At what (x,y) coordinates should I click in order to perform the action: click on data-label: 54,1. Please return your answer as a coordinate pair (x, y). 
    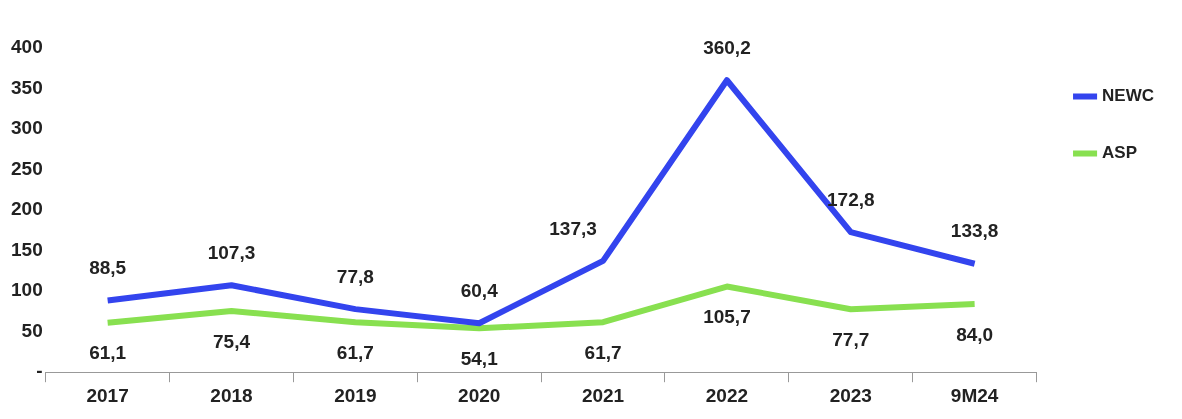
    Looking at the image, I should click on (479, 359).